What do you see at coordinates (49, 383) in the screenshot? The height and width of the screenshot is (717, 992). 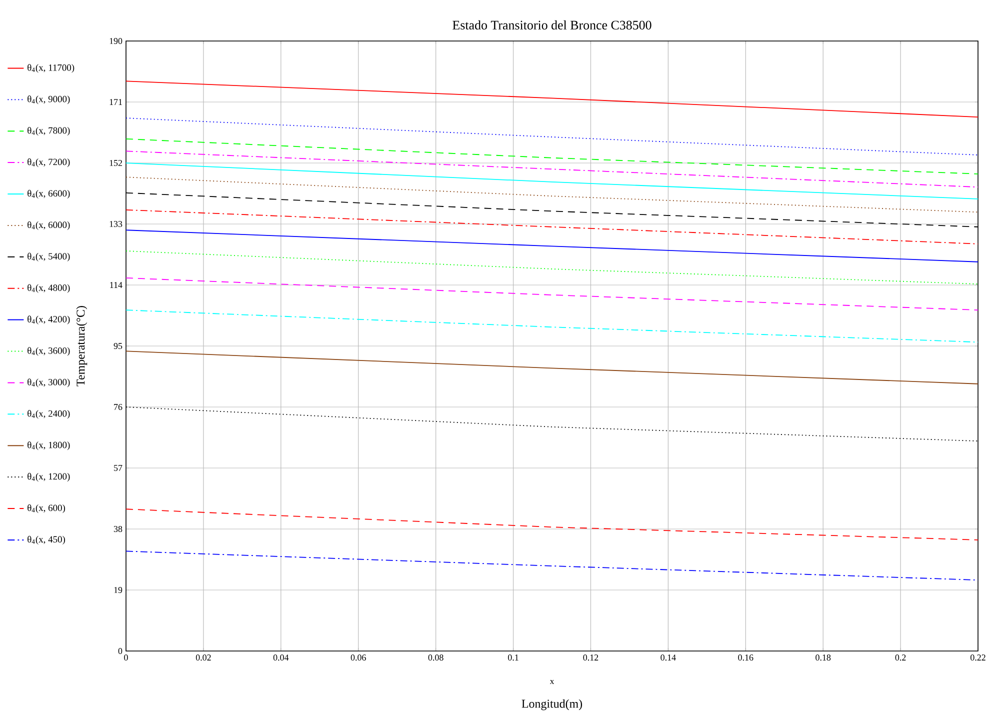 I see `legend-label: θ$_{4}$(x, 3000)` at bounding box center [49, 383].